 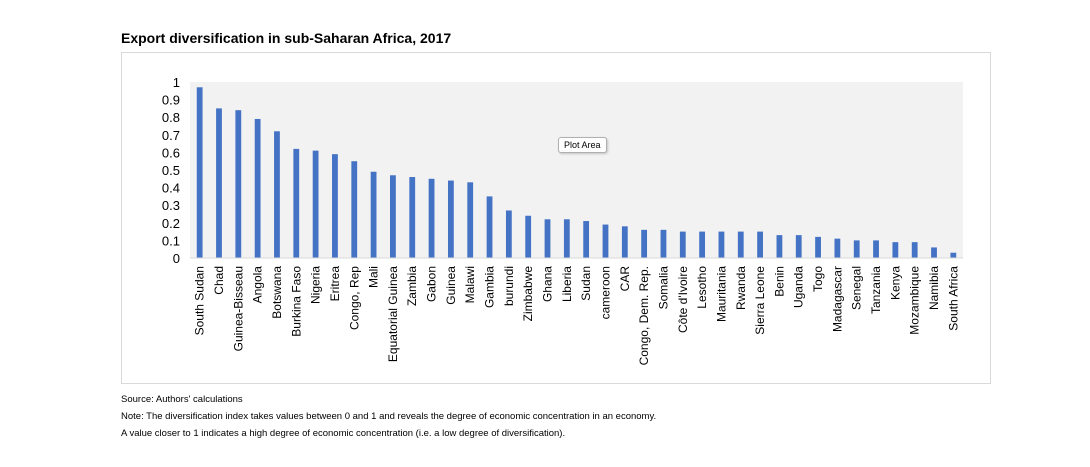 What do you see at coordinates (876, 290) in the screenshot?
I see `x-tick-label: Tanzania` at bounding box center [876, 290].